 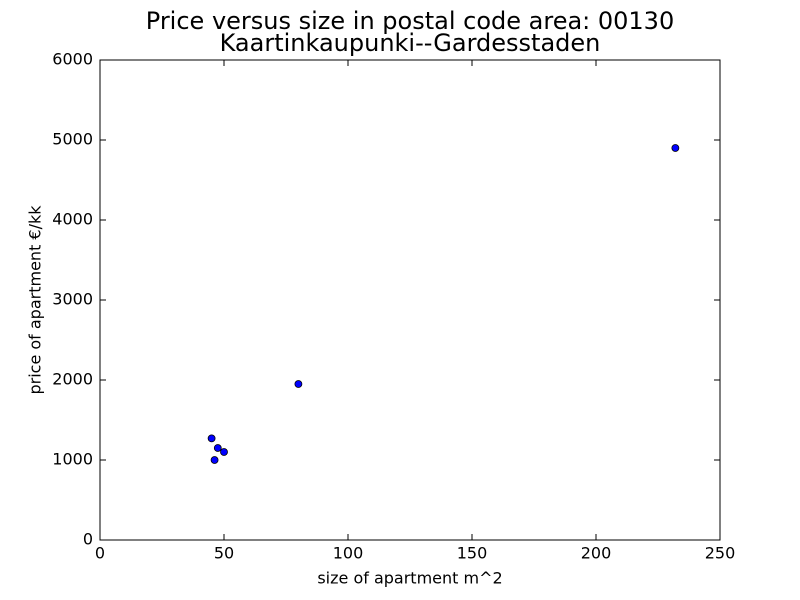 I want to click on y-axis-label: price of apartment €/kk, so click(x=35, y=300).